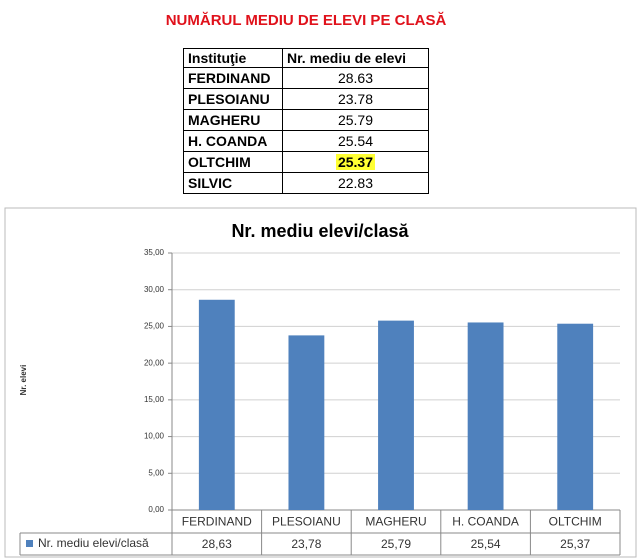 The height and width of the screenshot is (560, 640). What do you see at coordinates (355, 162) in the screenshot?
I see `highlighted-value: 25.37` at bounding box center [355, 162].